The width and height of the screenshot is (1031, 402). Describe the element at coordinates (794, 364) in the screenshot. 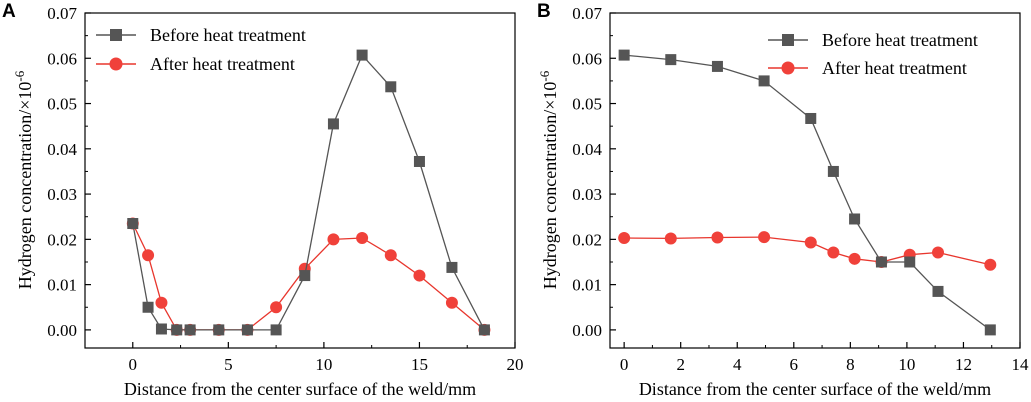

I see `x-tick-label: 6` at that location.